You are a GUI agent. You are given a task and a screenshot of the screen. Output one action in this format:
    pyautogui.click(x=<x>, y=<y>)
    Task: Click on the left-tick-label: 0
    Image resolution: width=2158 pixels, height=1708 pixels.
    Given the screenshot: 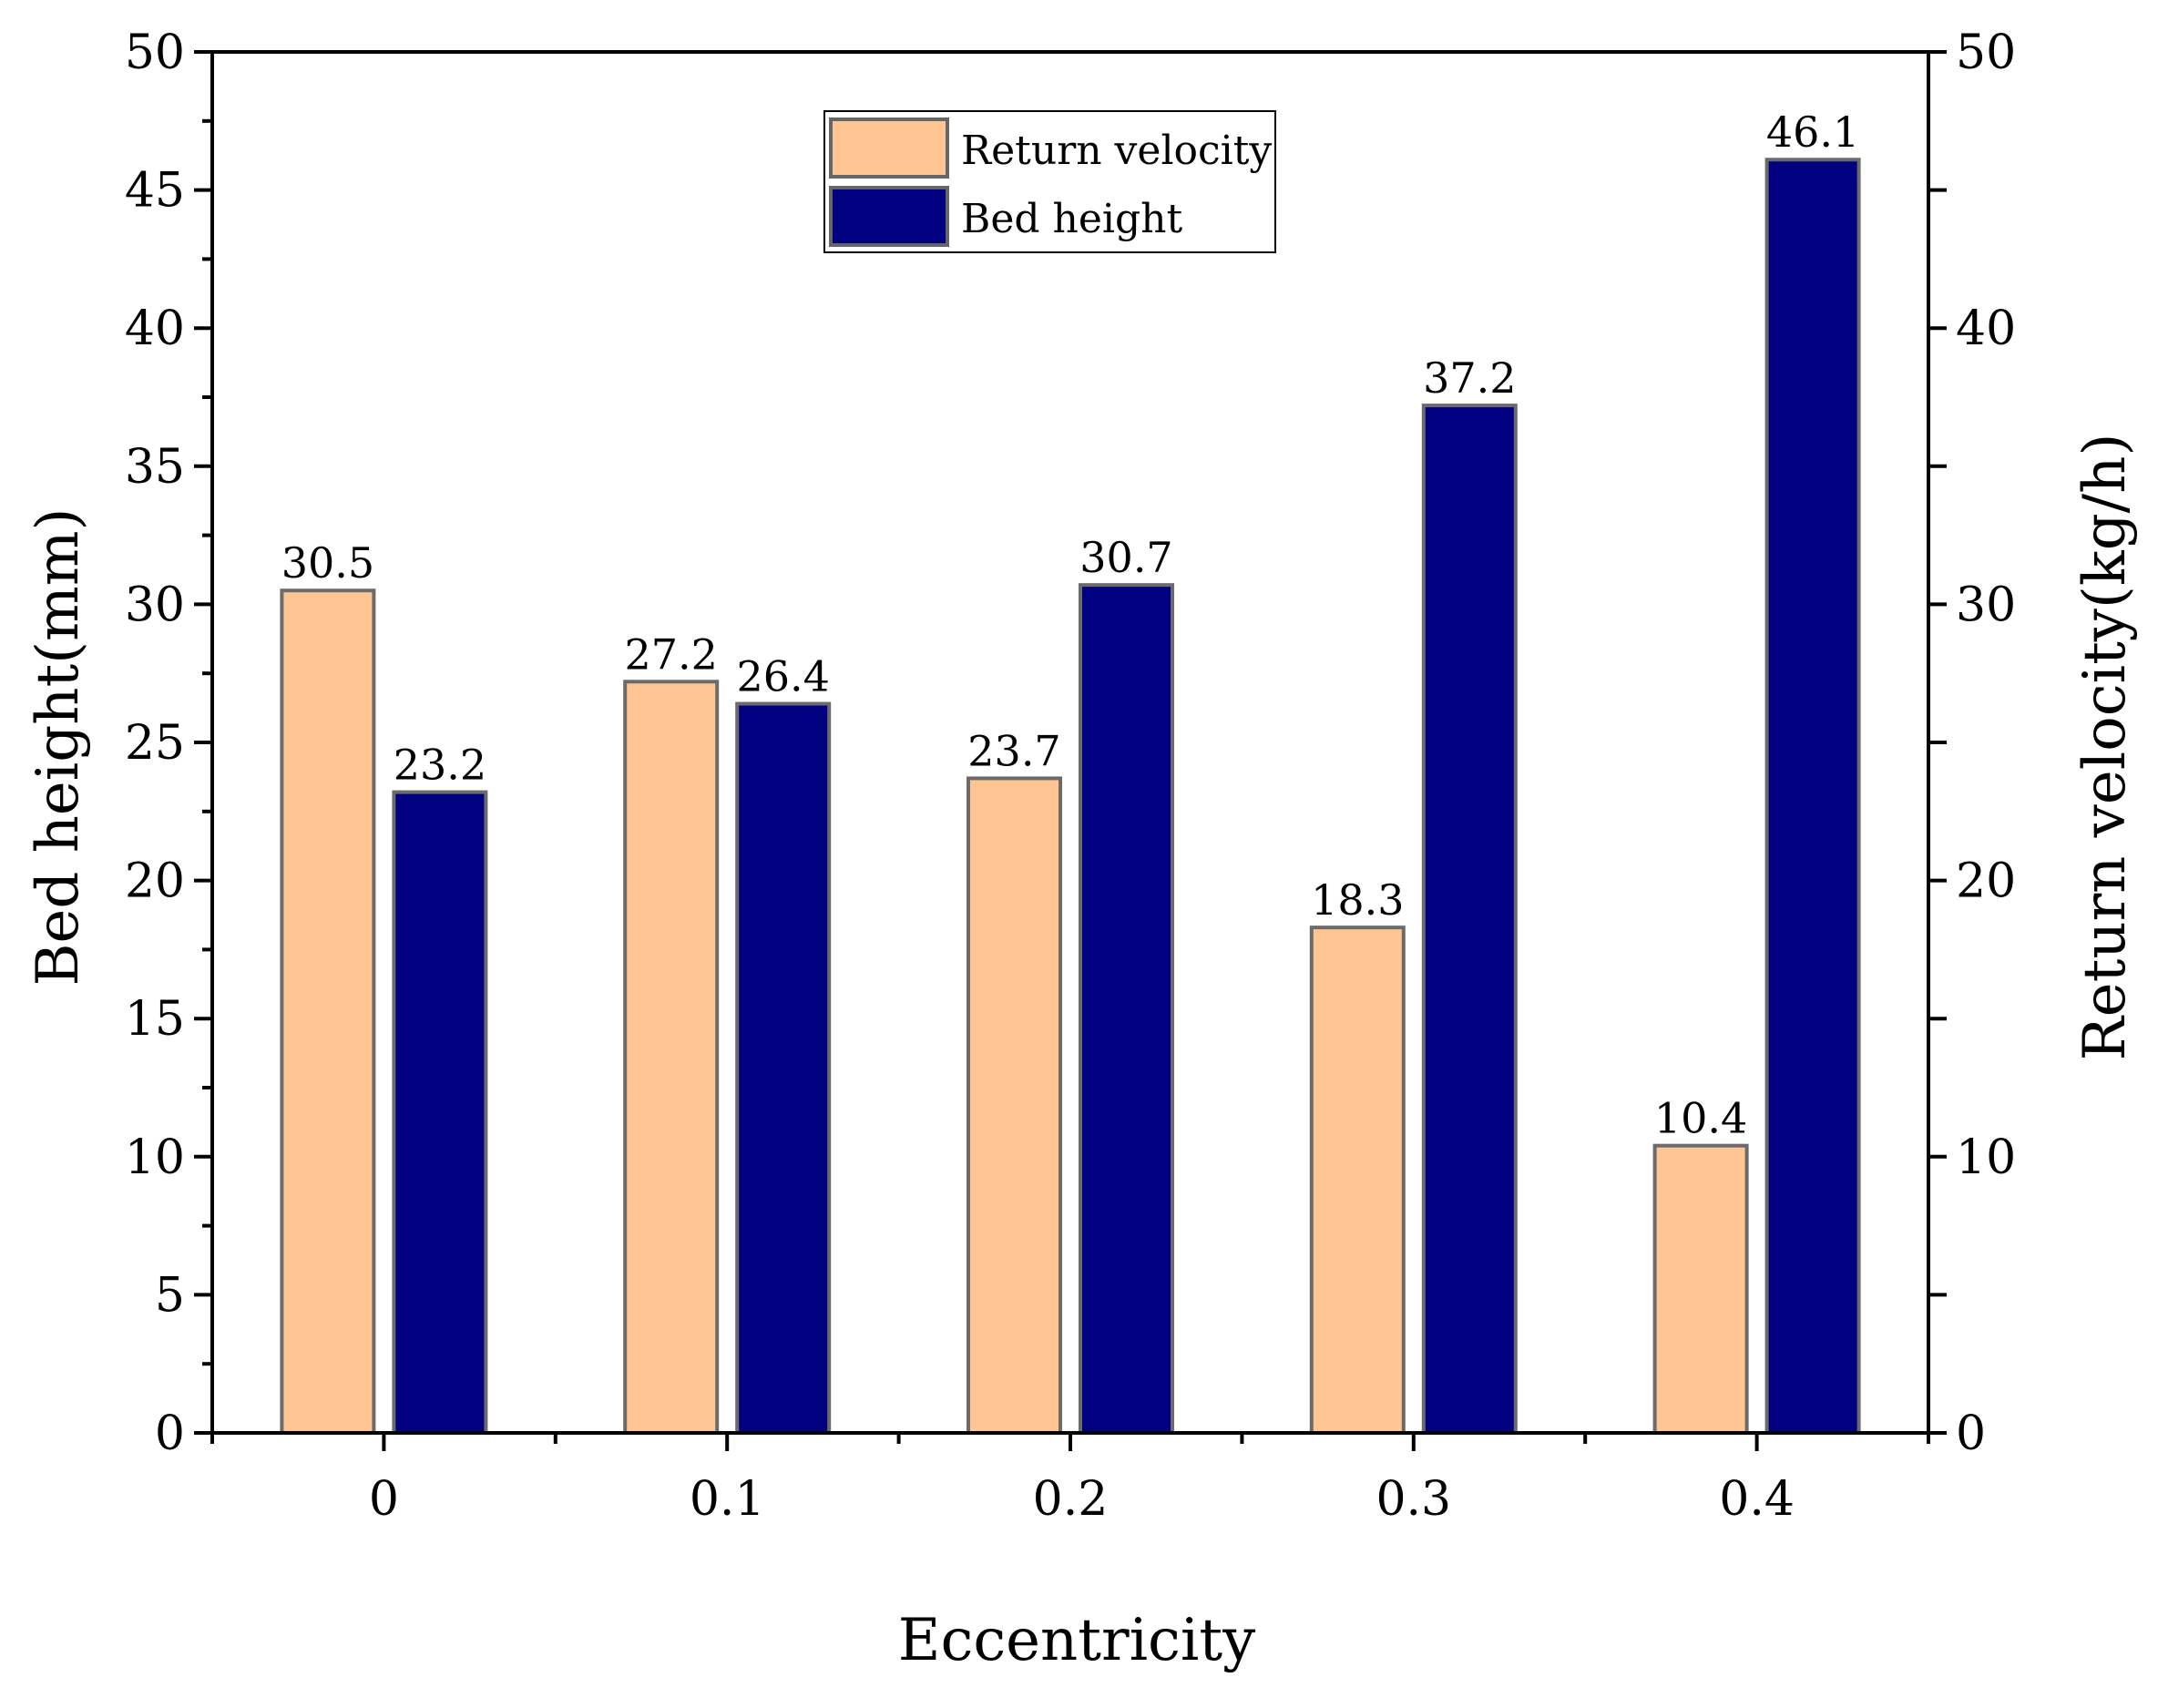 What is the action you would take?
    pyautogui.click(x=170, y=1434)
    